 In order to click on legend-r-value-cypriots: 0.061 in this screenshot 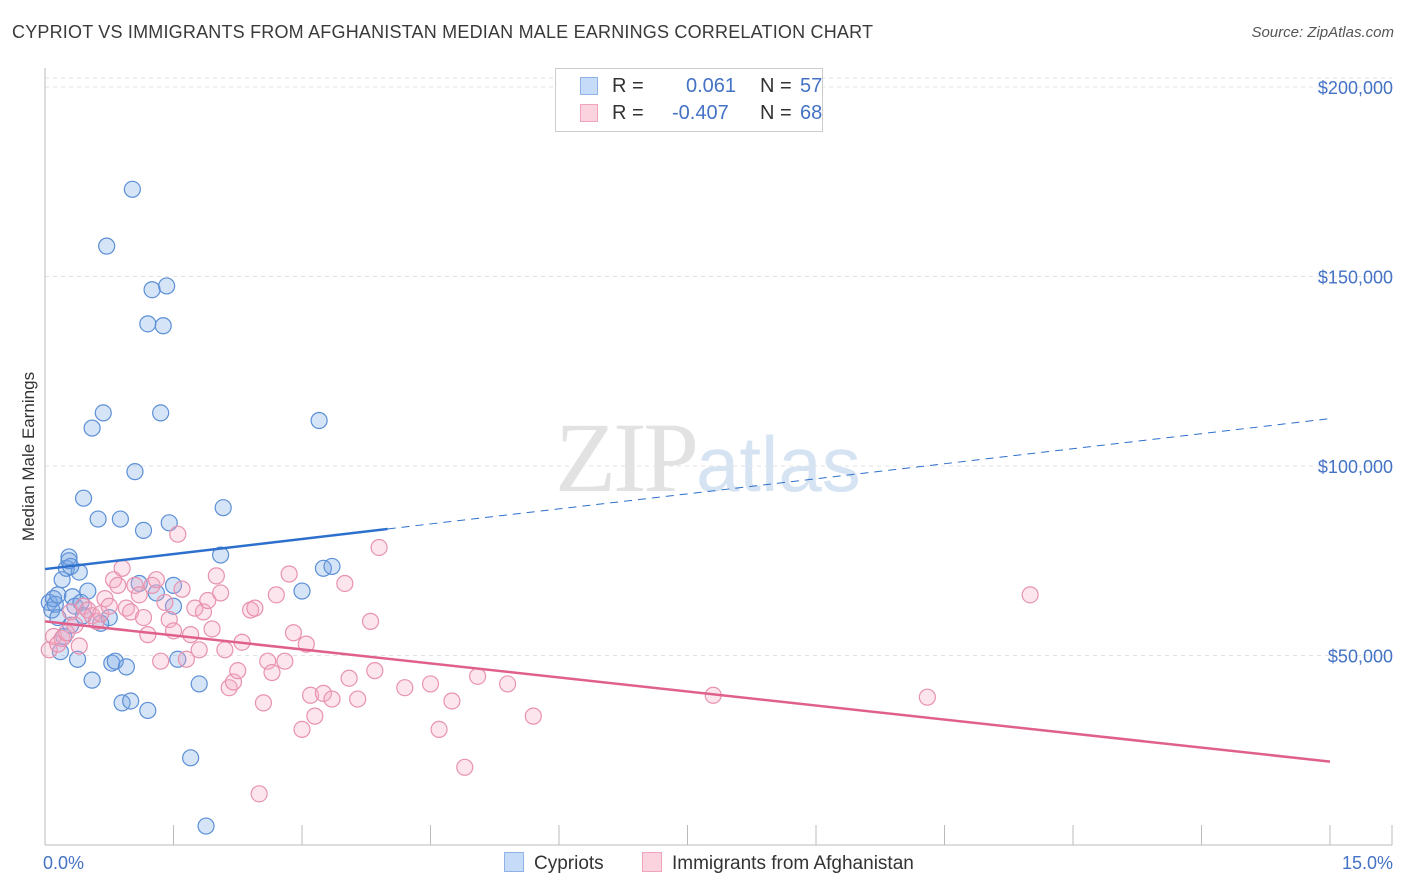, I will do `click(711, 86)`.